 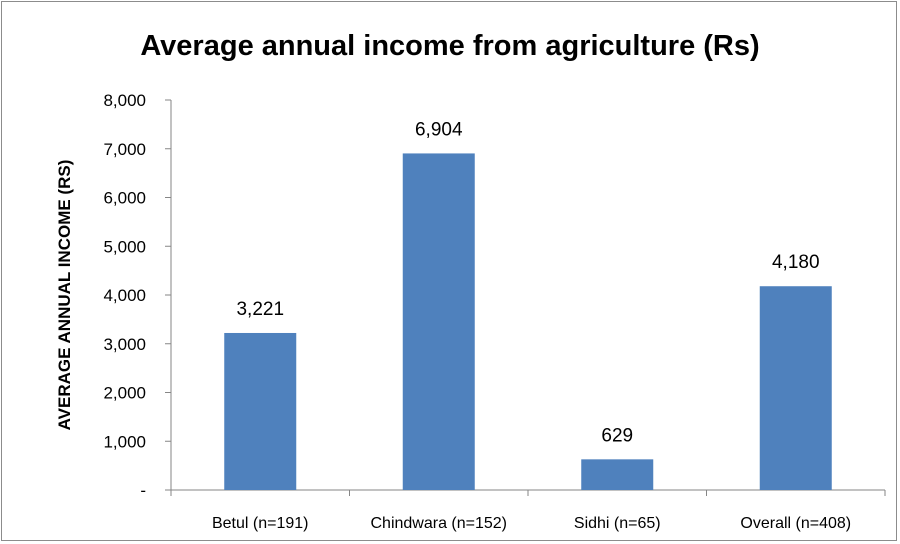 What do you see at coordinates (124, 246) in the screenshot?
I see `y-tick-label: 5,000` at bounding box center [124, 246].